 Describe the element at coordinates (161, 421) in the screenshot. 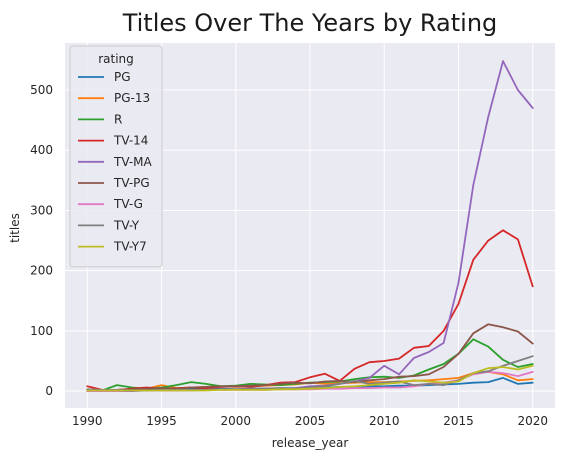

I see `x-tick-label: 1995` at that location.